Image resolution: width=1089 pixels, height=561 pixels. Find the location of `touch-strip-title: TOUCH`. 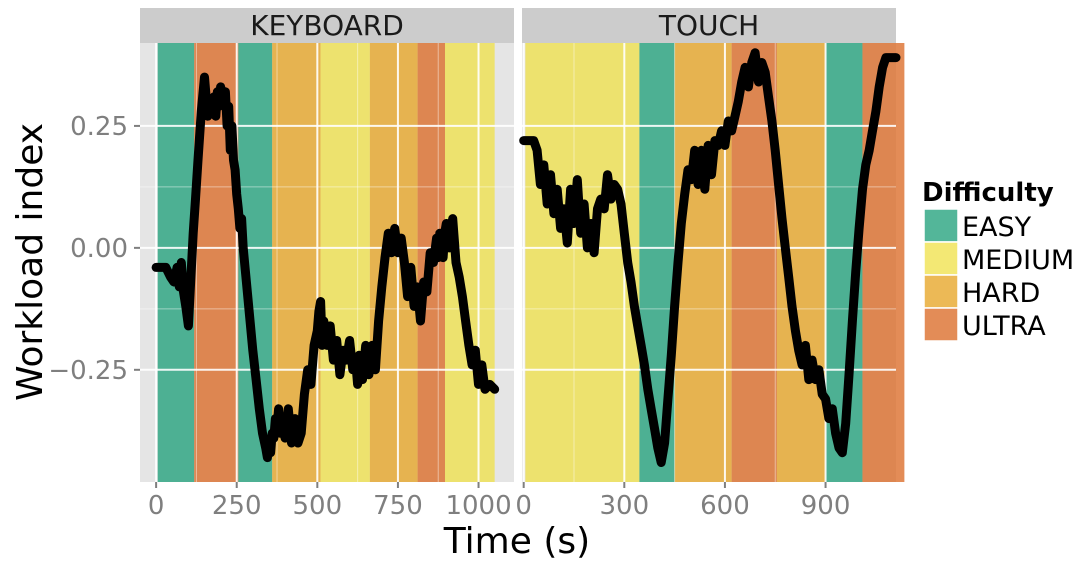

touch-strip-title: TOUCH is located at coordinates (708, 25).